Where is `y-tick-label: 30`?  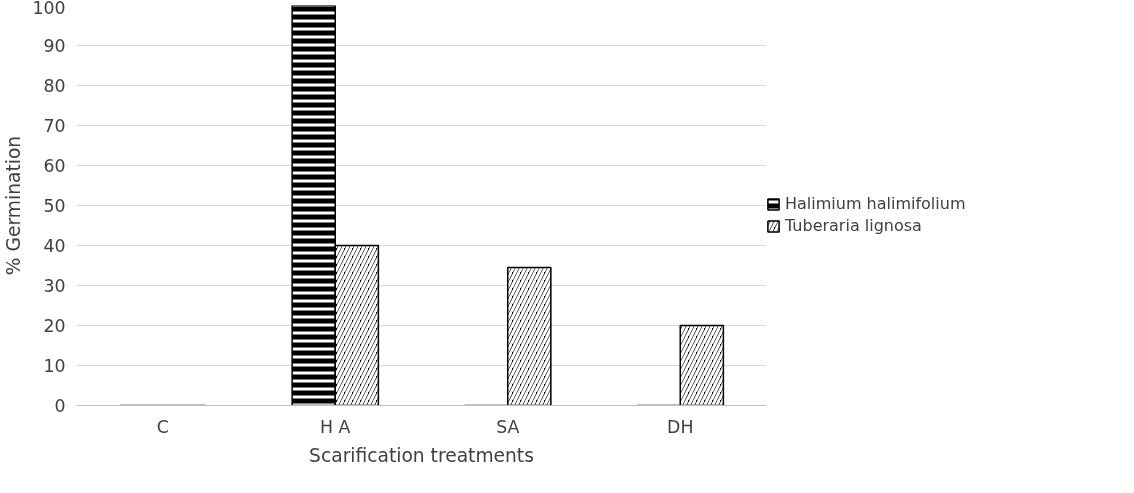 y-tick-label: 30 is located at coordinates (54, 286).